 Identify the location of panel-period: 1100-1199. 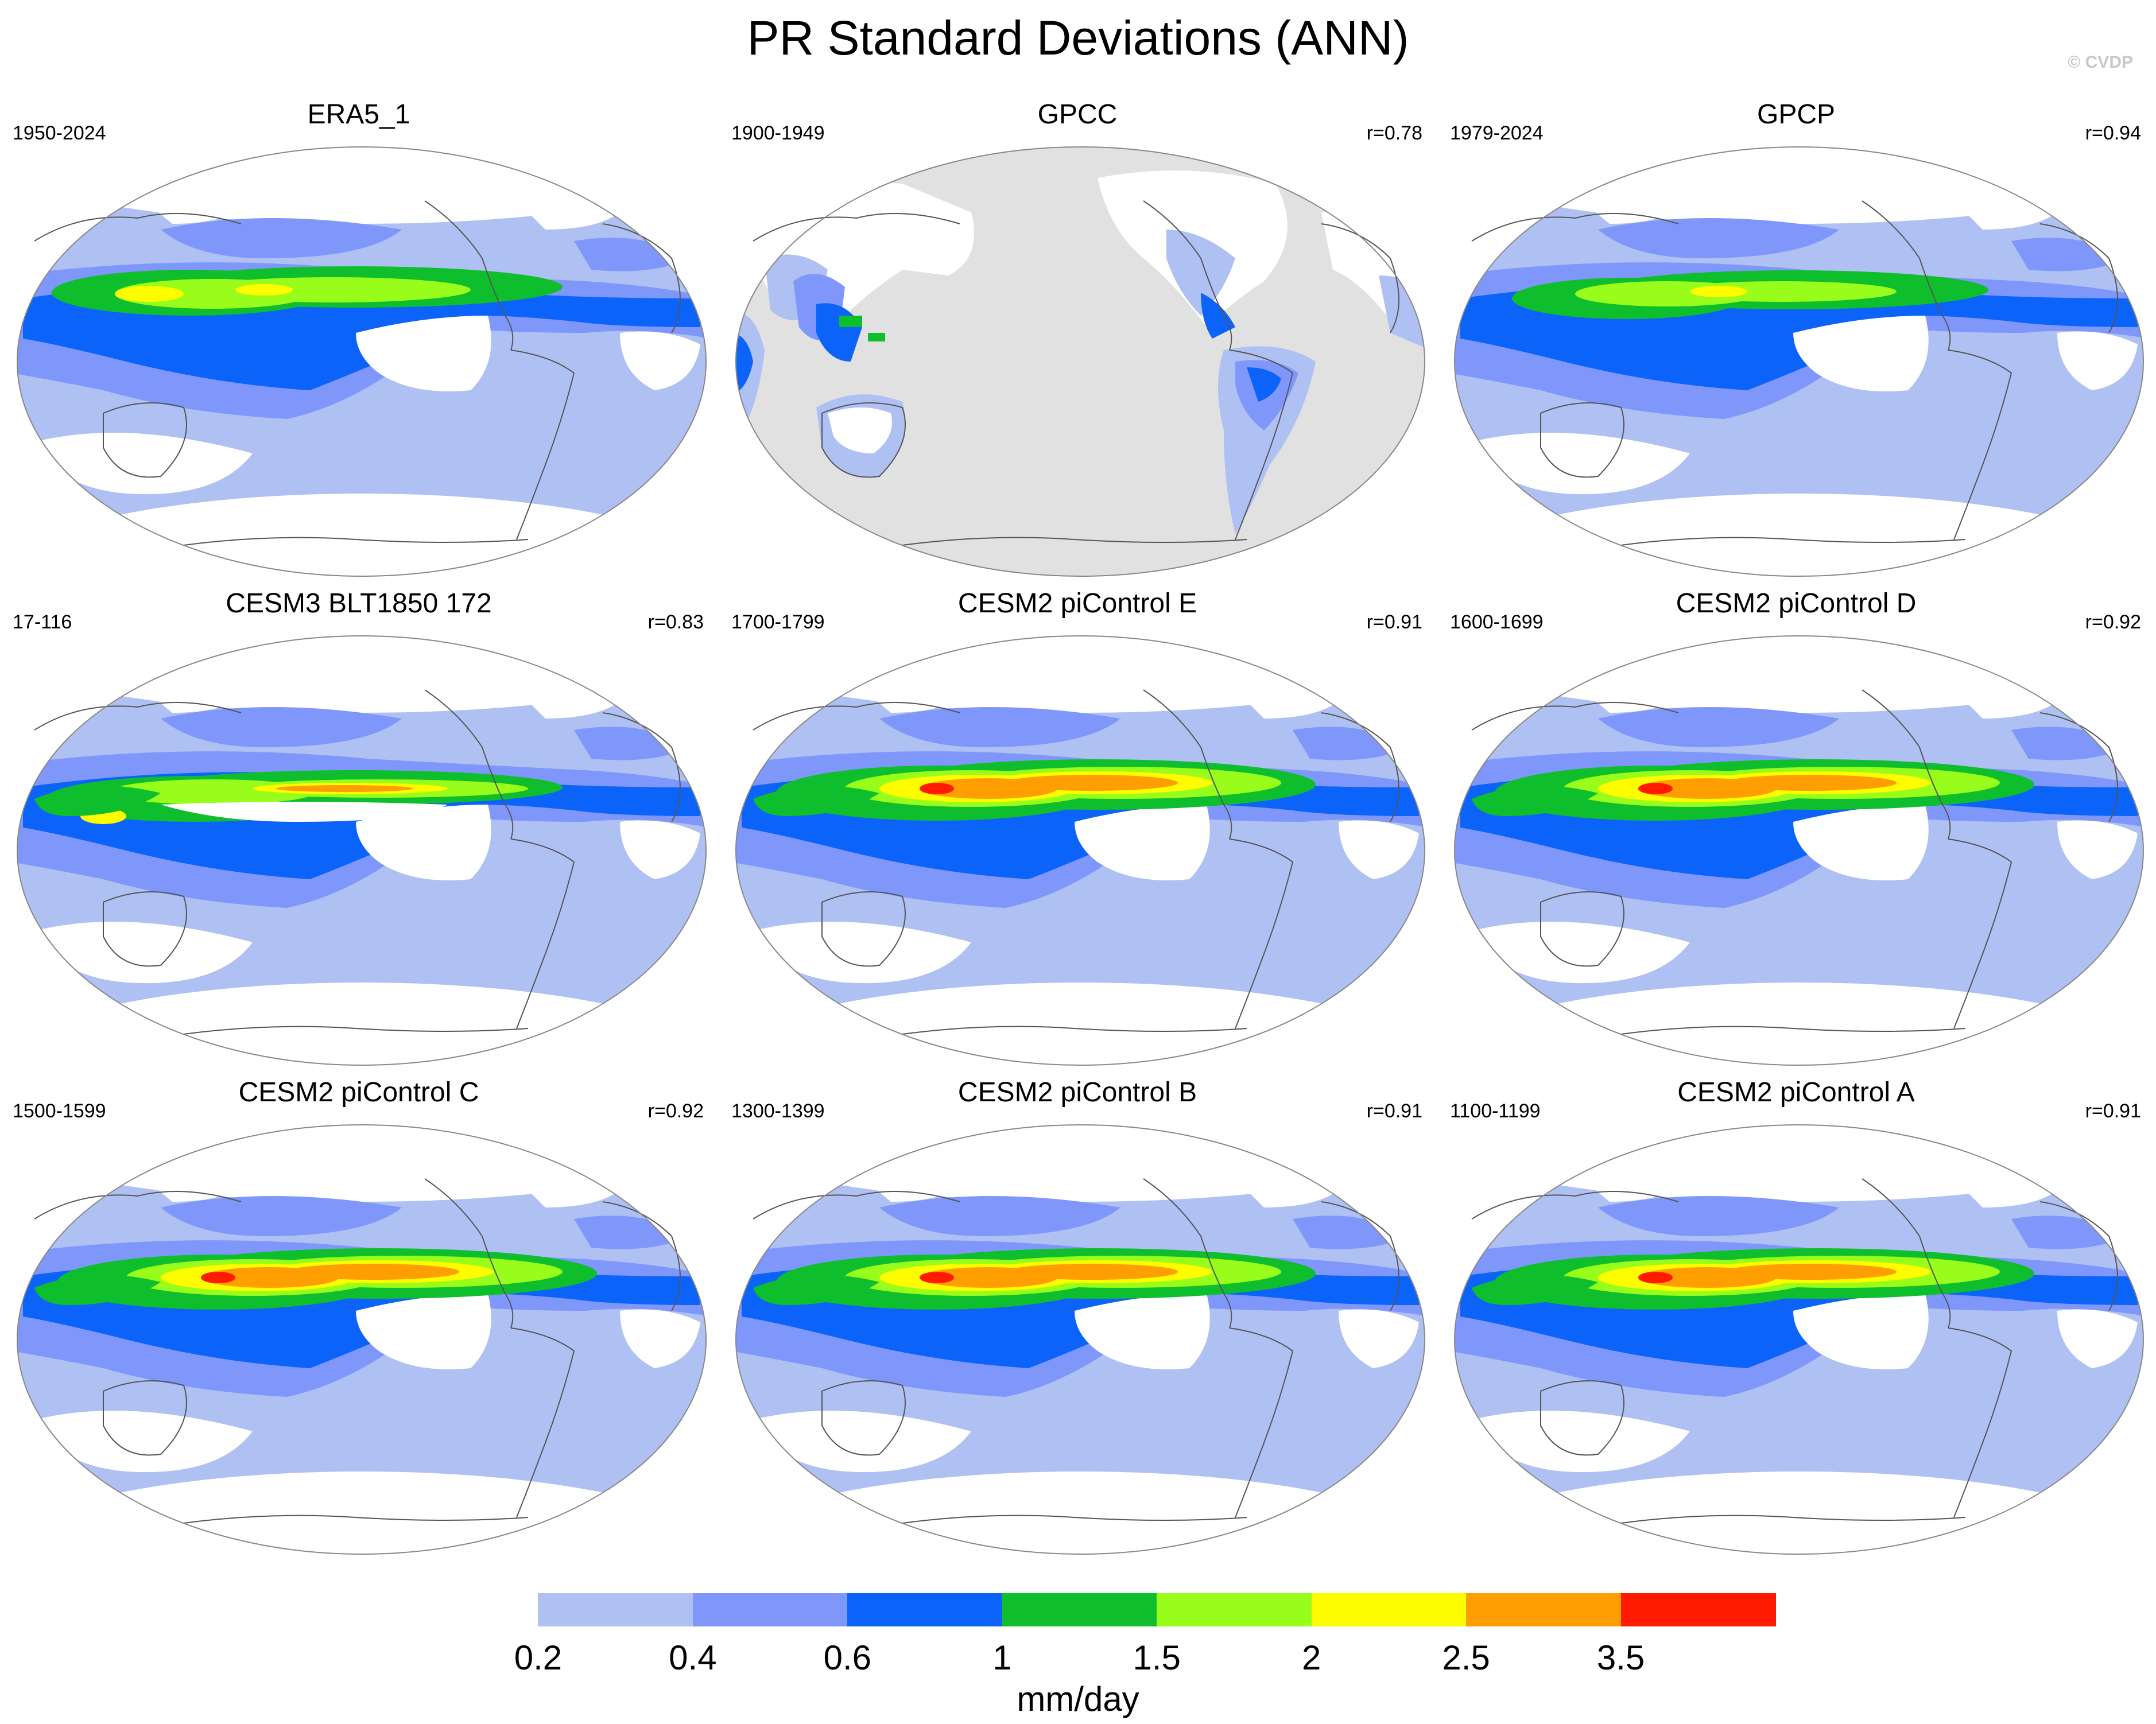
(1495, 1111).